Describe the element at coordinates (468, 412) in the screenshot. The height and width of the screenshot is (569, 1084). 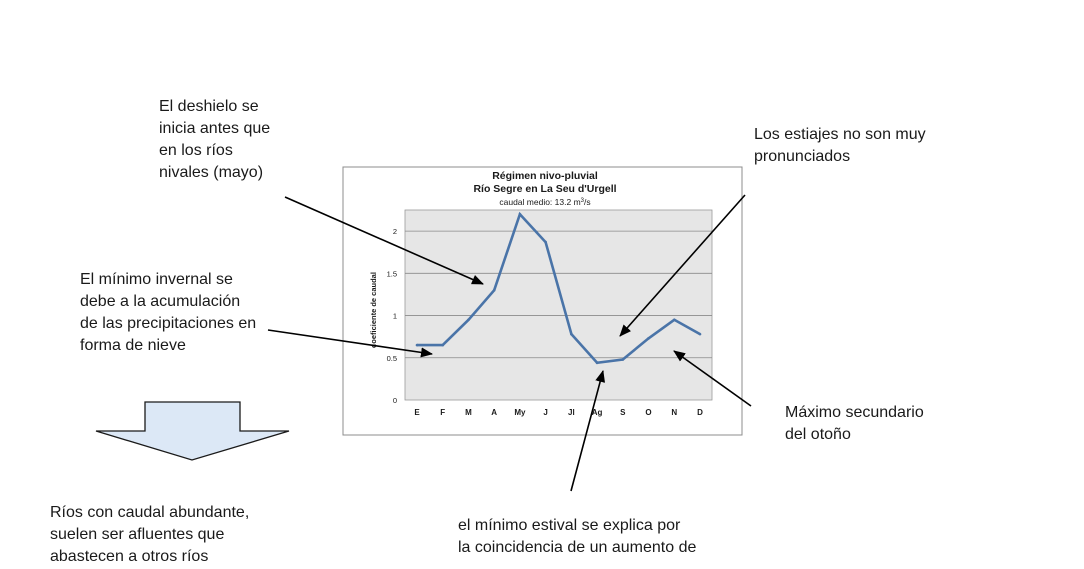
I see `x-tick-label: M` at that location.